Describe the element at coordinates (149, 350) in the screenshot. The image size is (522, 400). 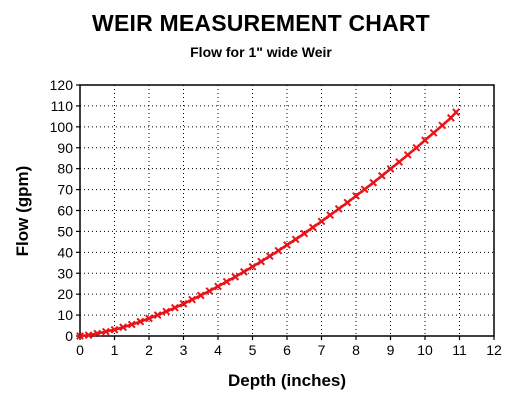
I see `x-tick-label: 2` at that location.